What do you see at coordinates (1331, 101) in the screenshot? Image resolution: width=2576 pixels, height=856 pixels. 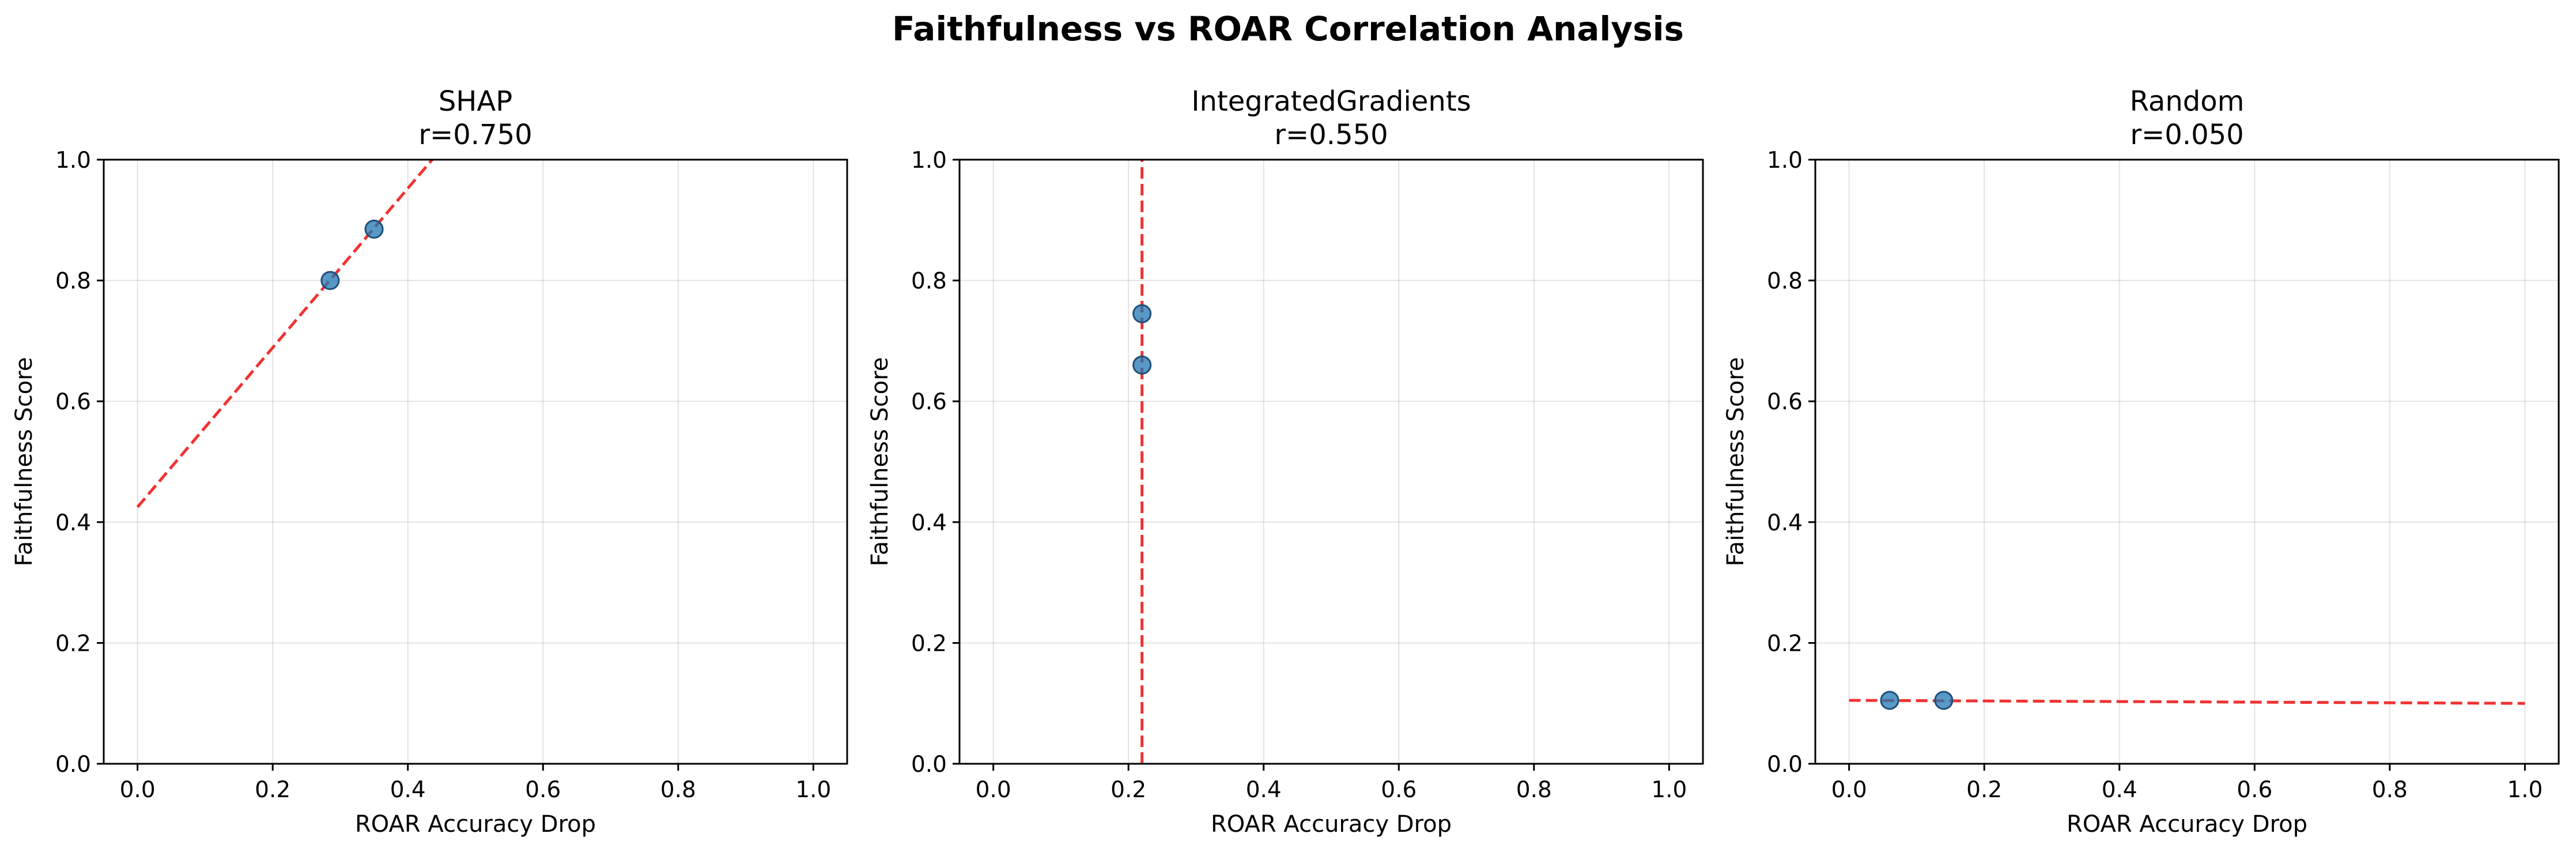 I see `subplot-title: IntegratedGradients` at bounding box center [1331, 101].